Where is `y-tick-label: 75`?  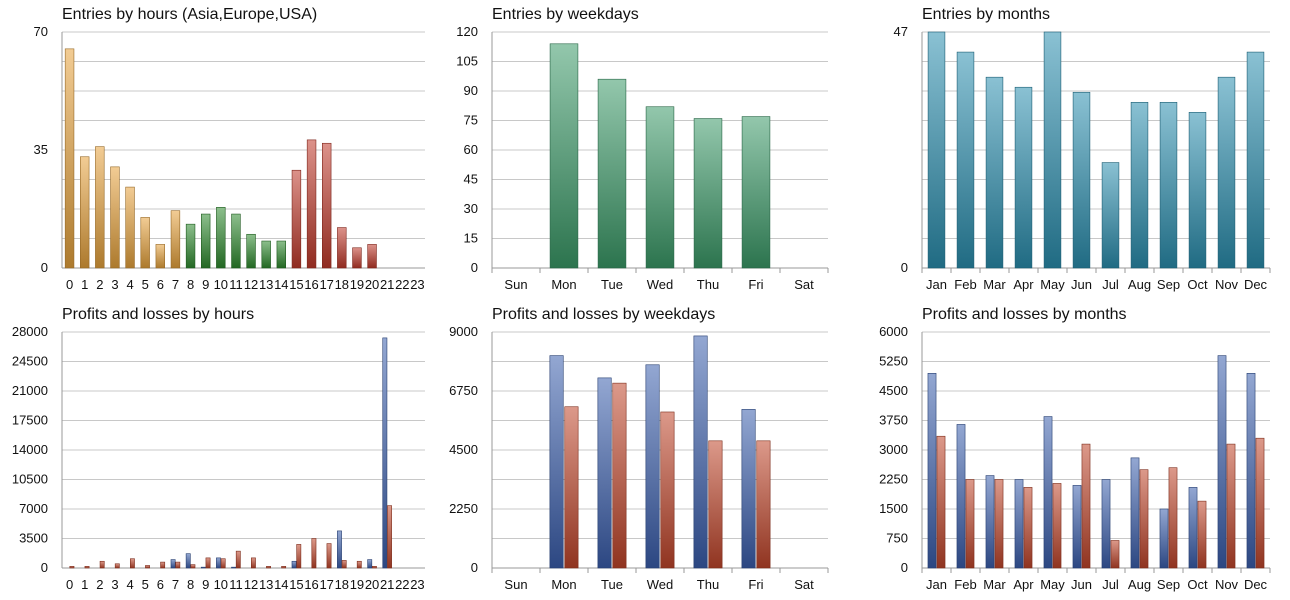 y-tick-label: 75 is located at coordinates (471, 120).